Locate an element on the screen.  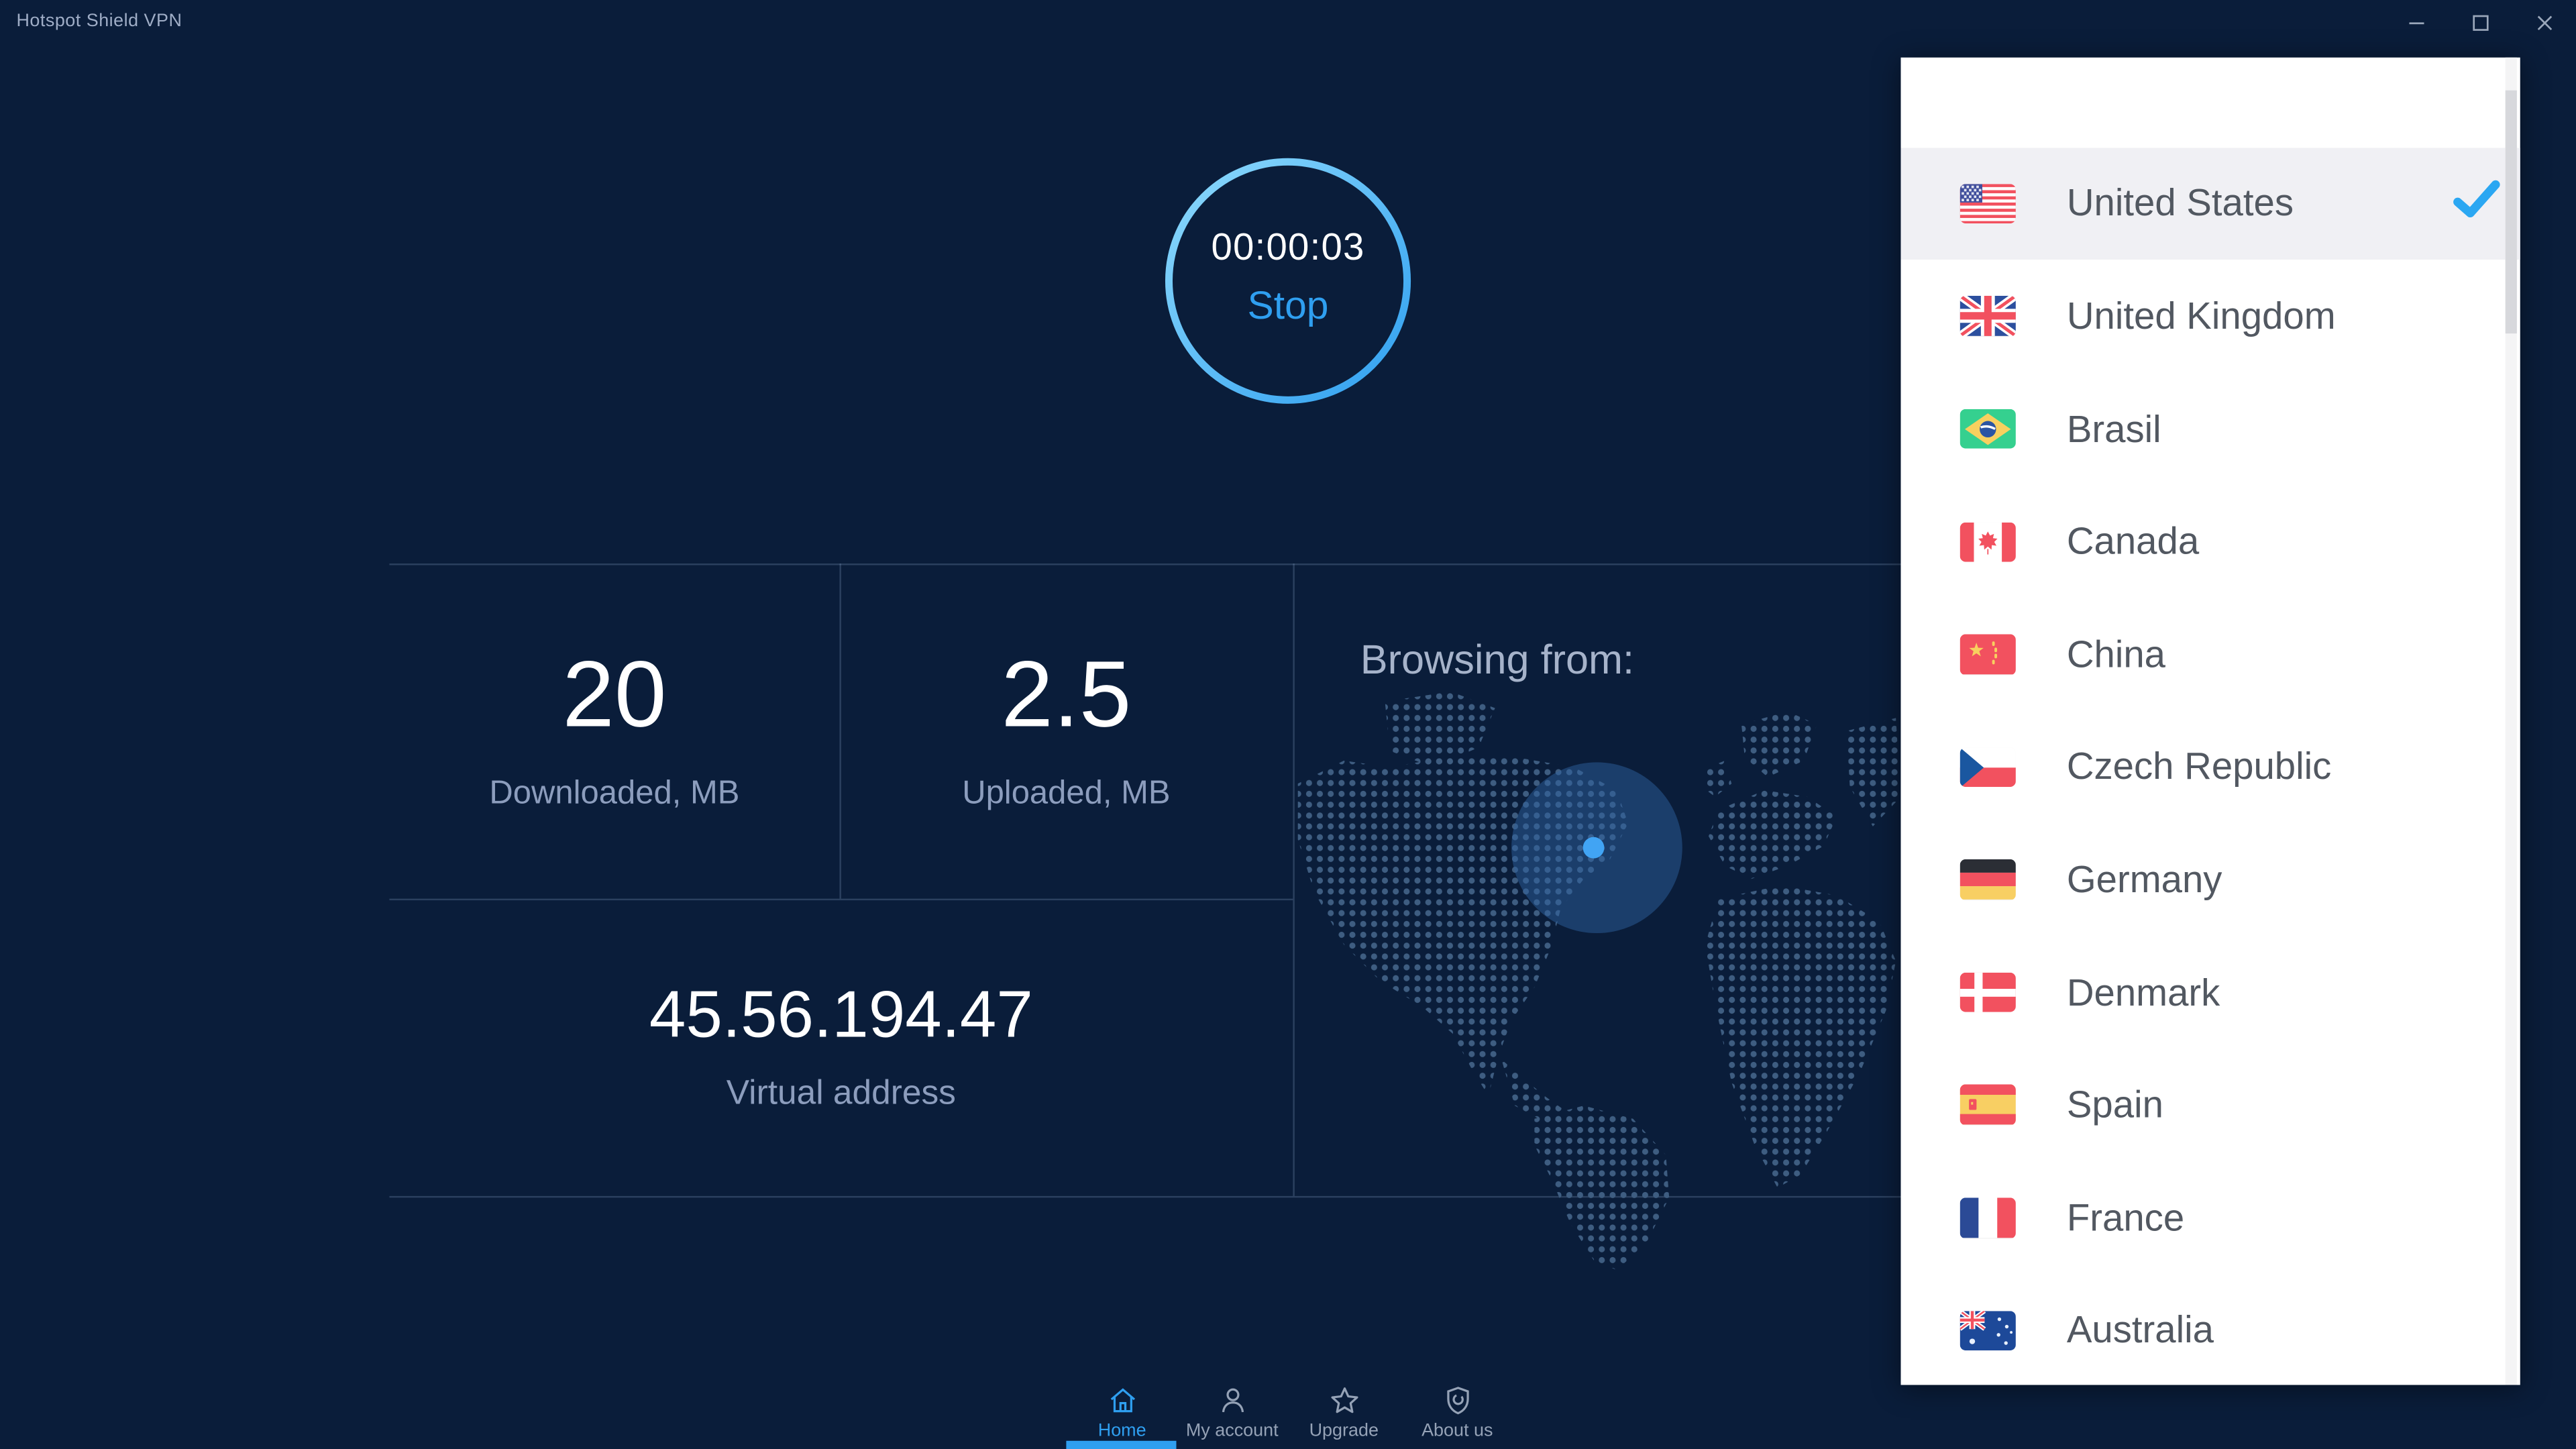
minimize-icon is located at coordinates (2416, 22).